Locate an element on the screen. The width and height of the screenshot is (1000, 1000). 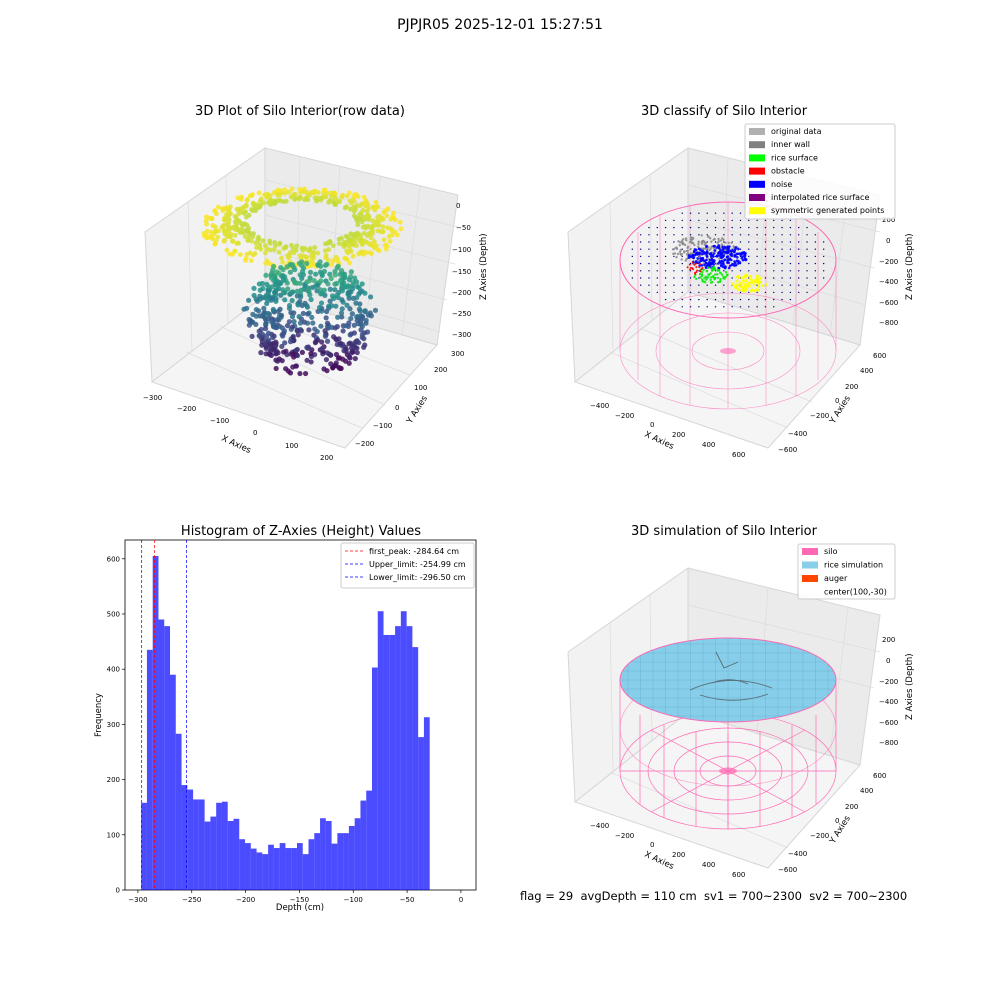
histogram-yticks: 0 100 200 300 400 500 600 is located at coordinates (116, 725).